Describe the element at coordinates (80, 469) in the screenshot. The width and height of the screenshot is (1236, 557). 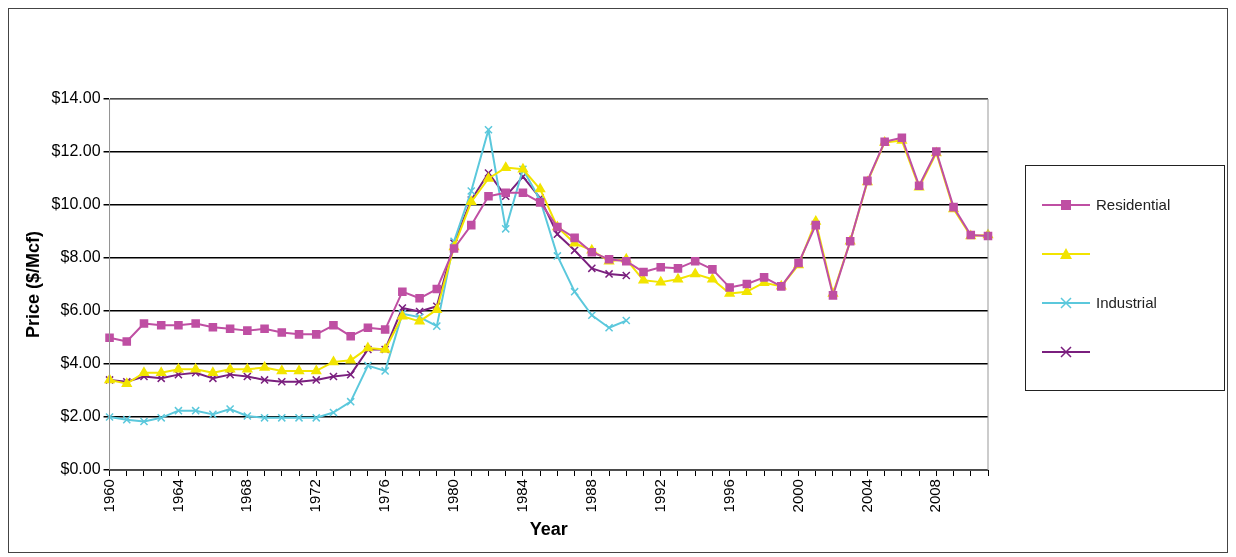
I see `y-tick-label: $0.00` at that location.